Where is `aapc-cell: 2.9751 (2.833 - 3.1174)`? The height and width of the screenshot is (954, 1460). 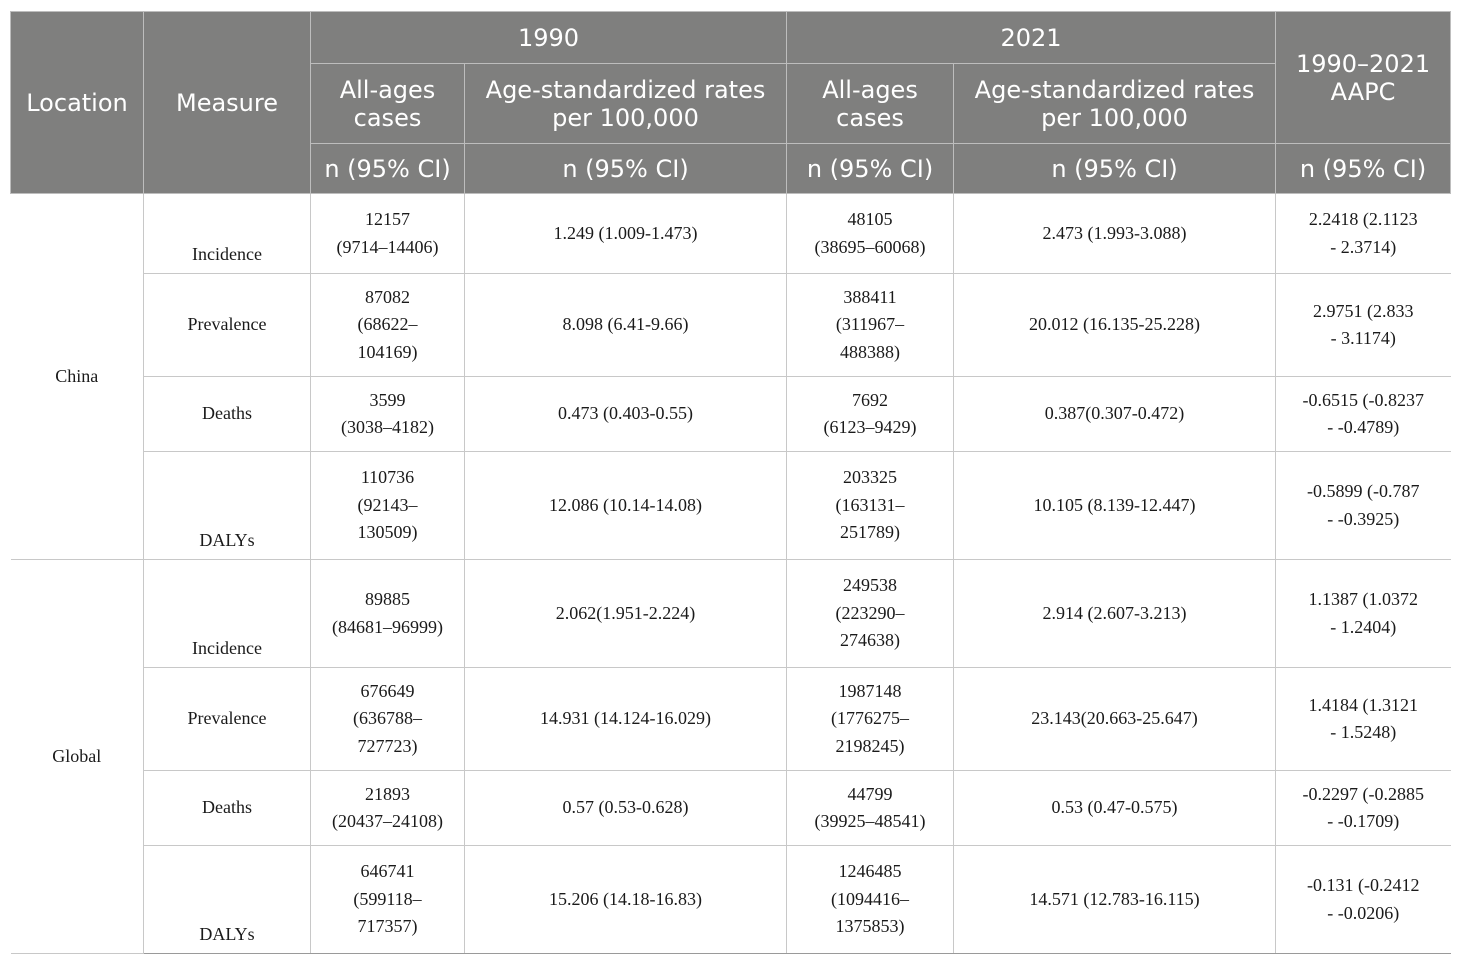
aapc-cell: 2.9751 (2.833 - 3.1174) is located at coordinates (1363, 325).